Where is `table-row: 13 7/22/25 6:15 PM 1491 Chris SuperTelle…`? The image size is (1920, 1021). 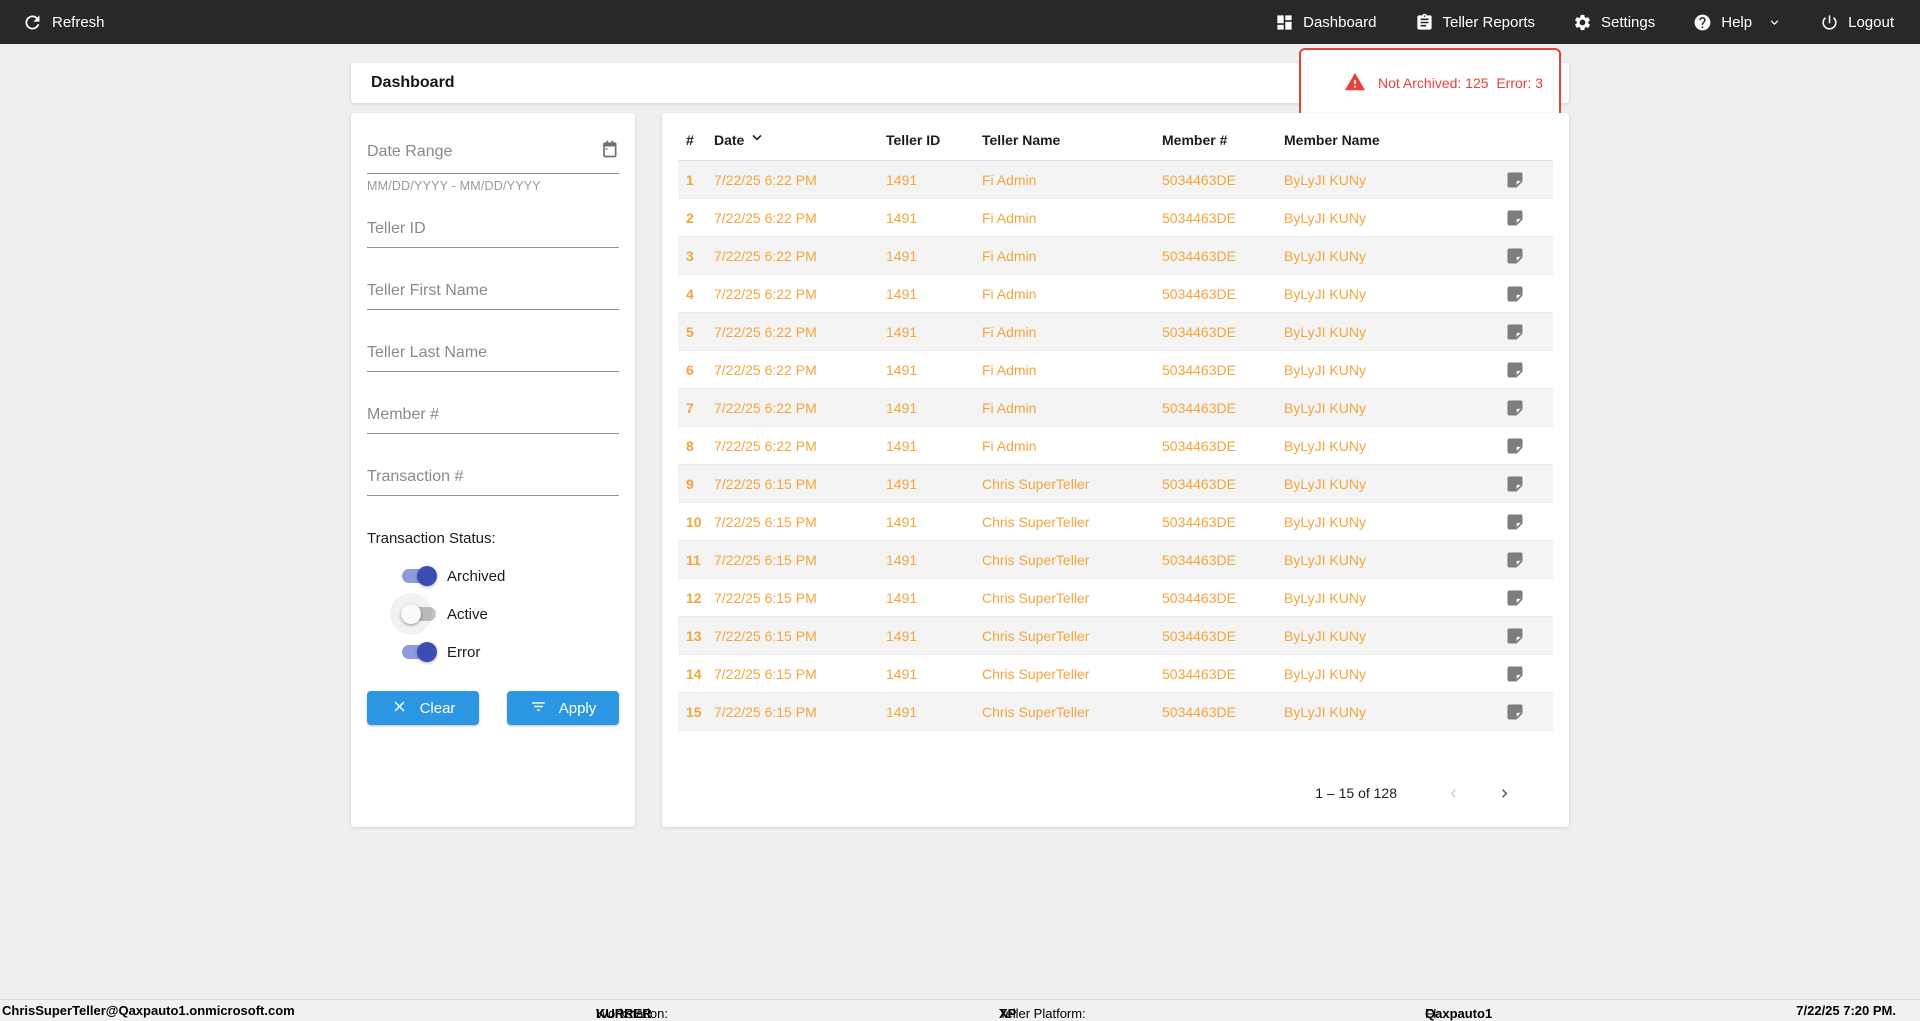
table-row: 13 7/22/25 6:15 PM 1491 Chris SuperTelle… is located at coordinates (1115, 636).